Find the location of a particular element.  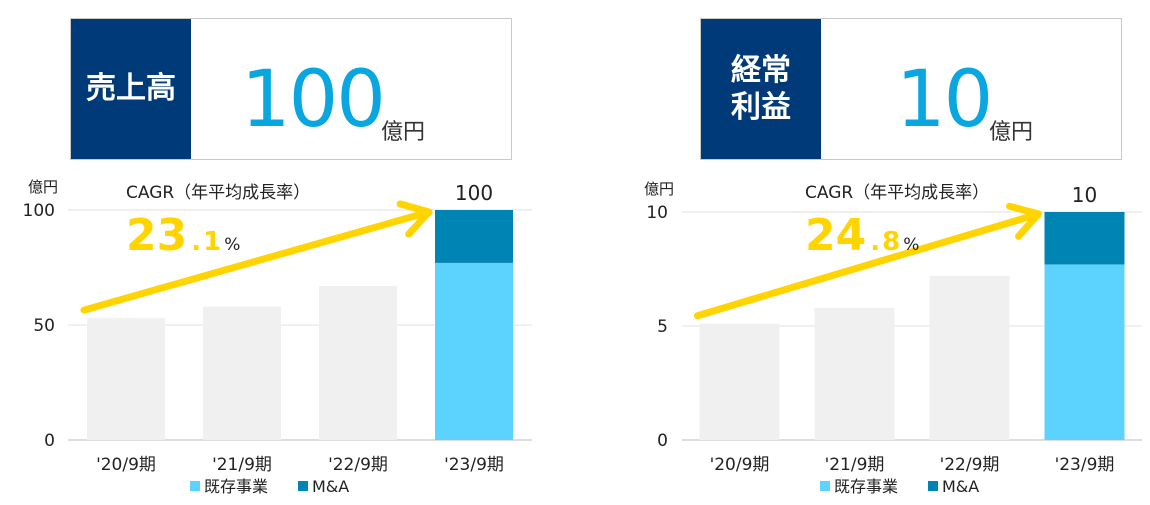

profit-kpi-label: 経常 利益 is located at coordinates (761, 89).